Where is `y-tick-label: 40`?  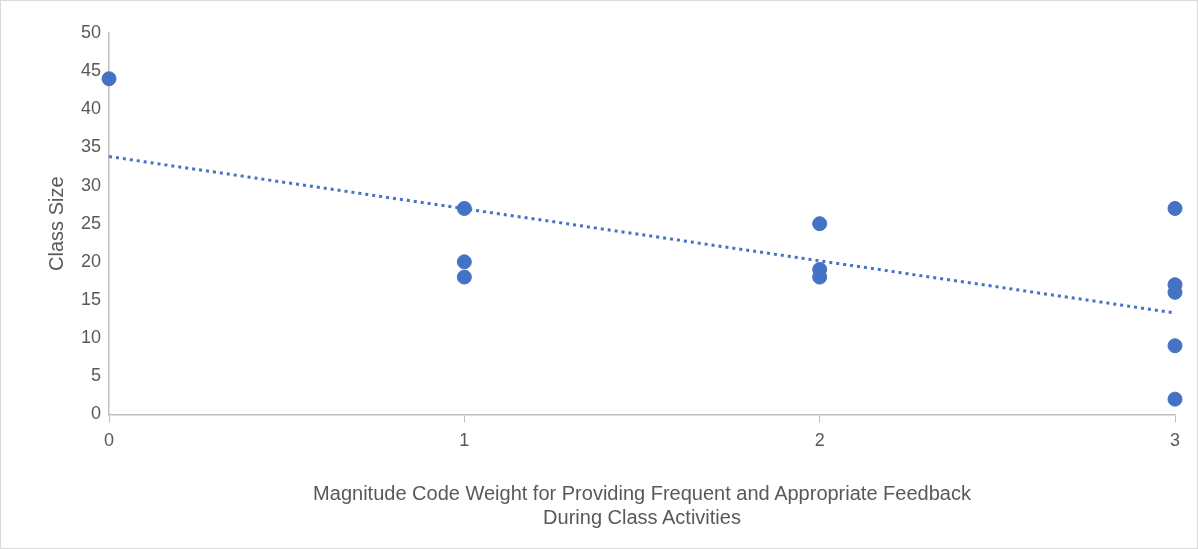 y-tick-label: 40 is located at coordinates (91, 108).